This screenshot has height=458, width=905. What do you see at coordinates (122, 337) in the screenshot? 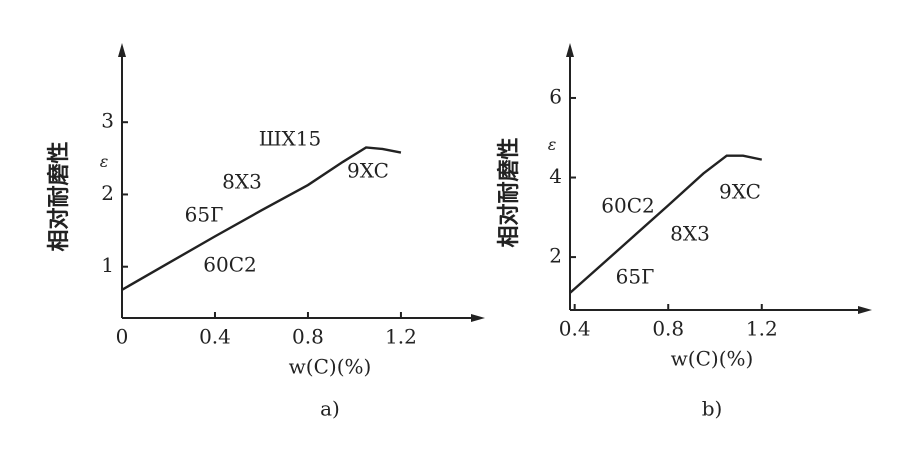
I see `x-tick-label: 0` at bounding box center [122, 337].